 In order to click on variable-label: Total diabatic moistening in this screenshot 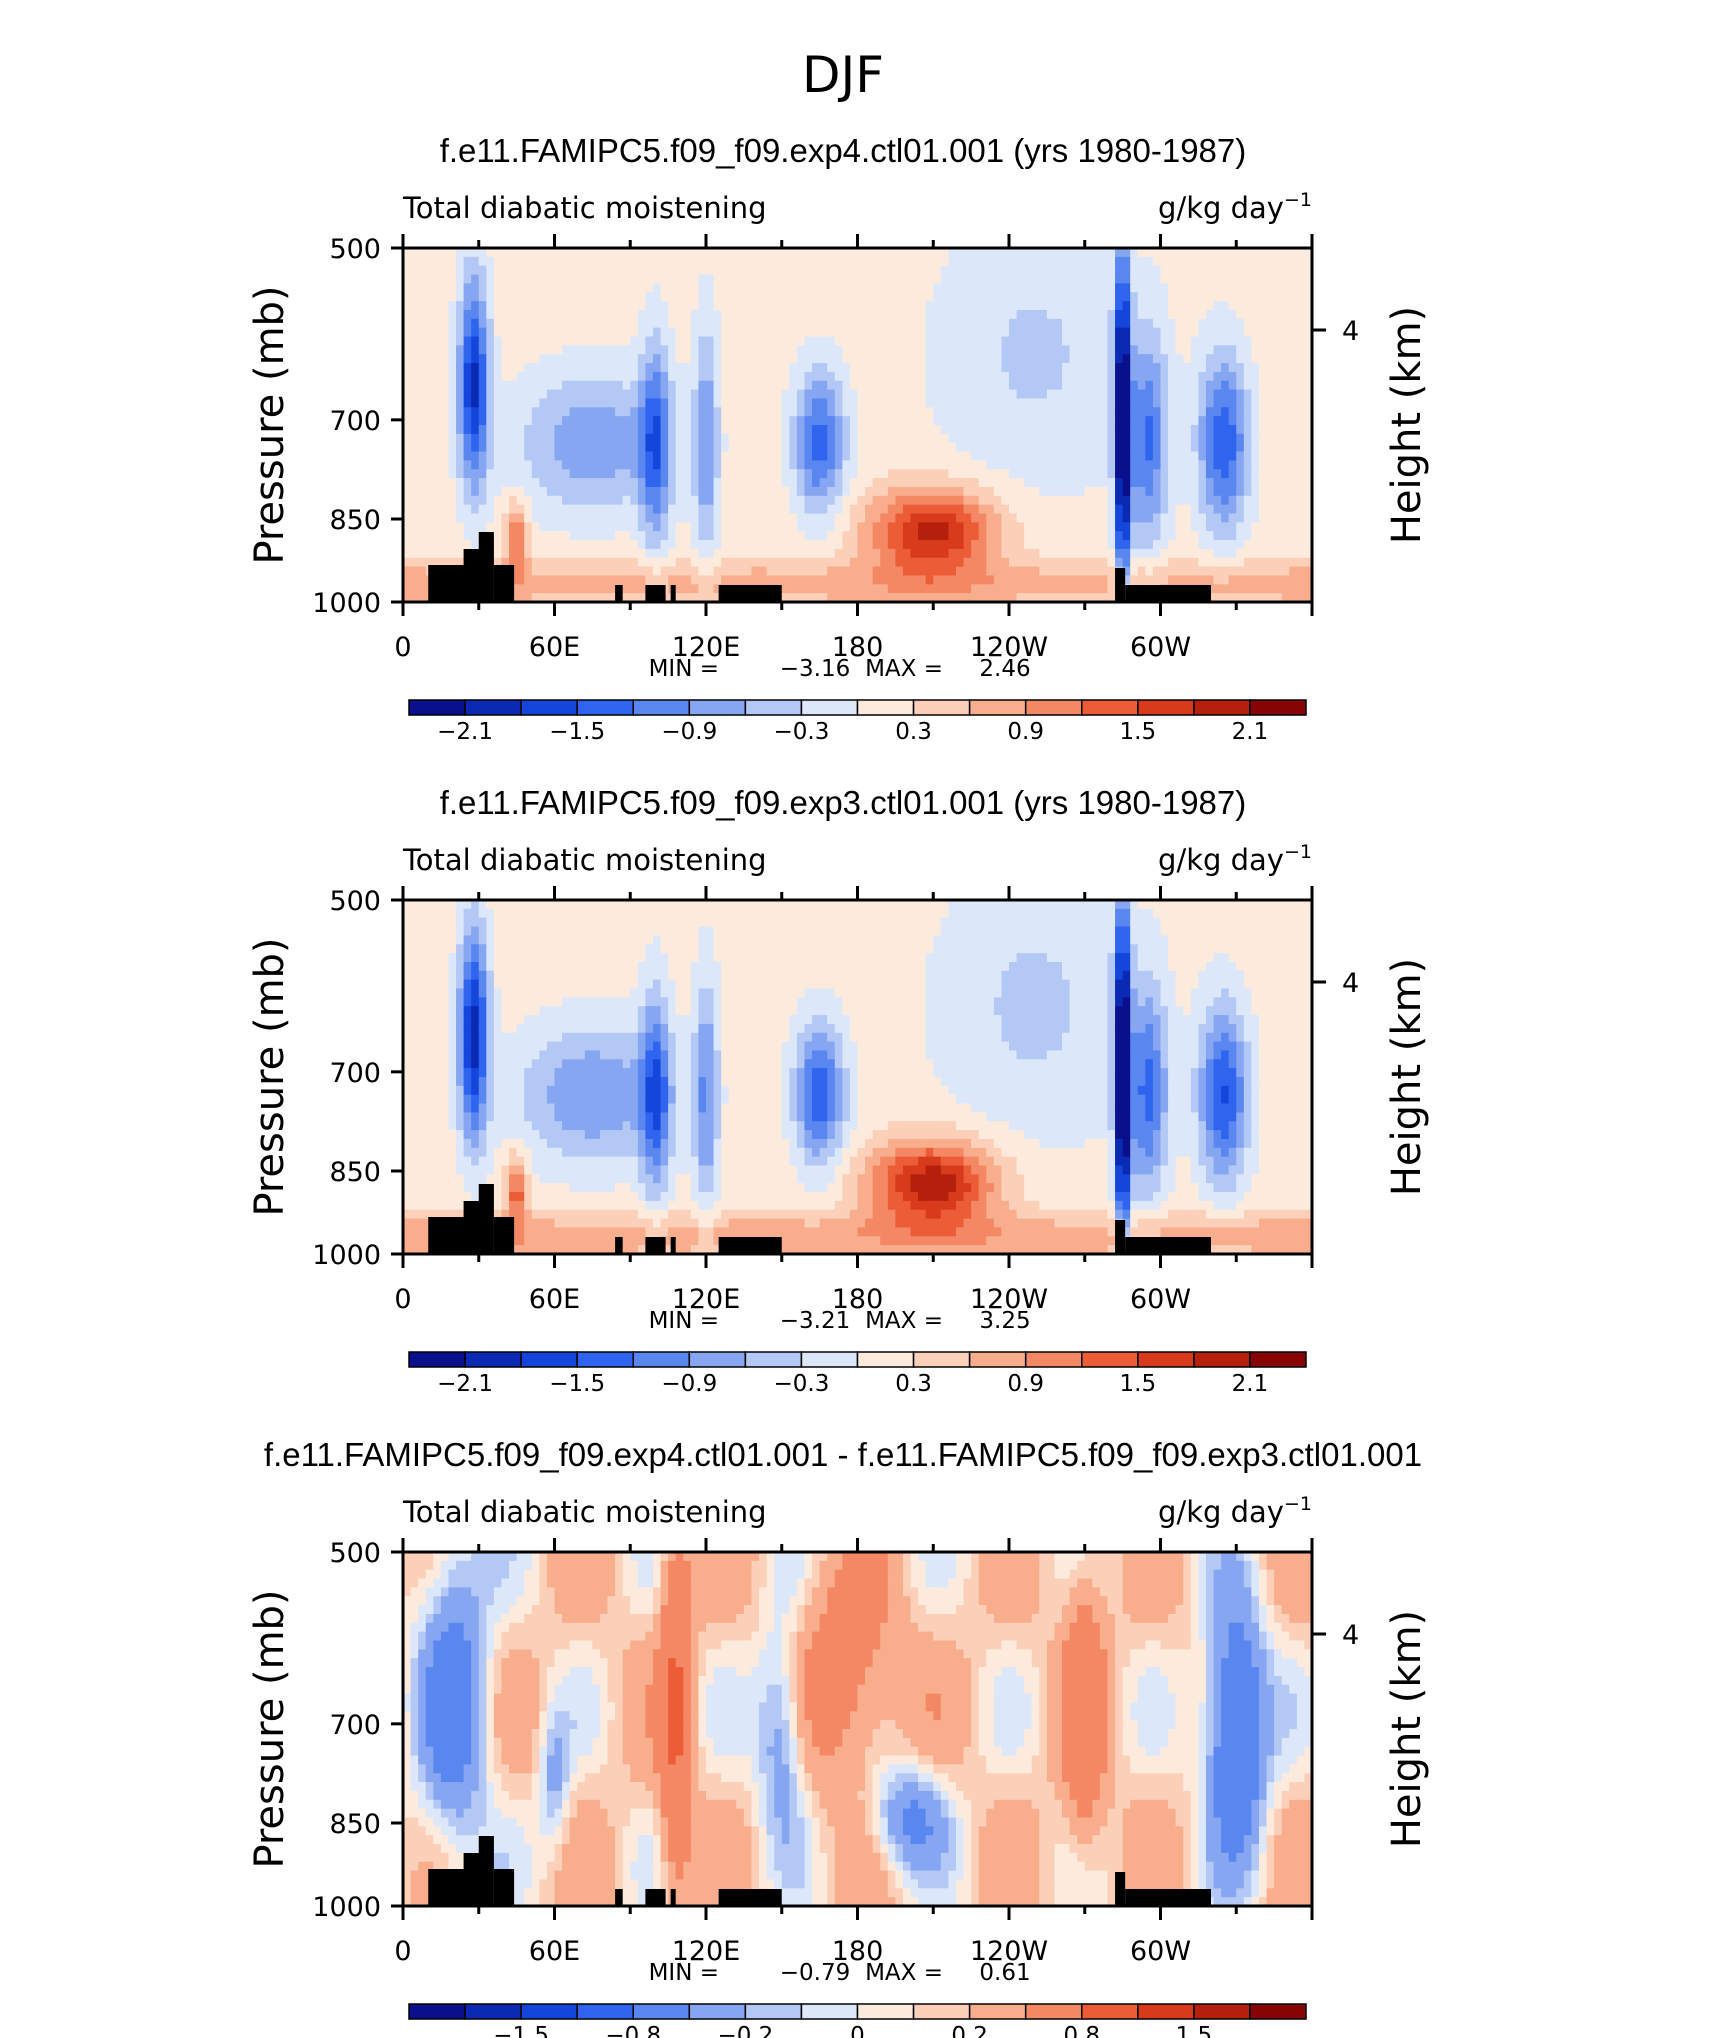, I will do `click(584, 208)`.